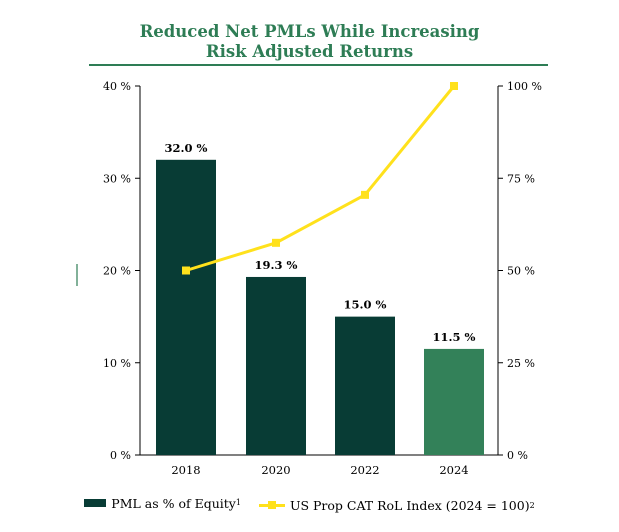 The height and width of the screenshot is (532, 619). I want to click on legend-swatch-line, so click(271, 505).